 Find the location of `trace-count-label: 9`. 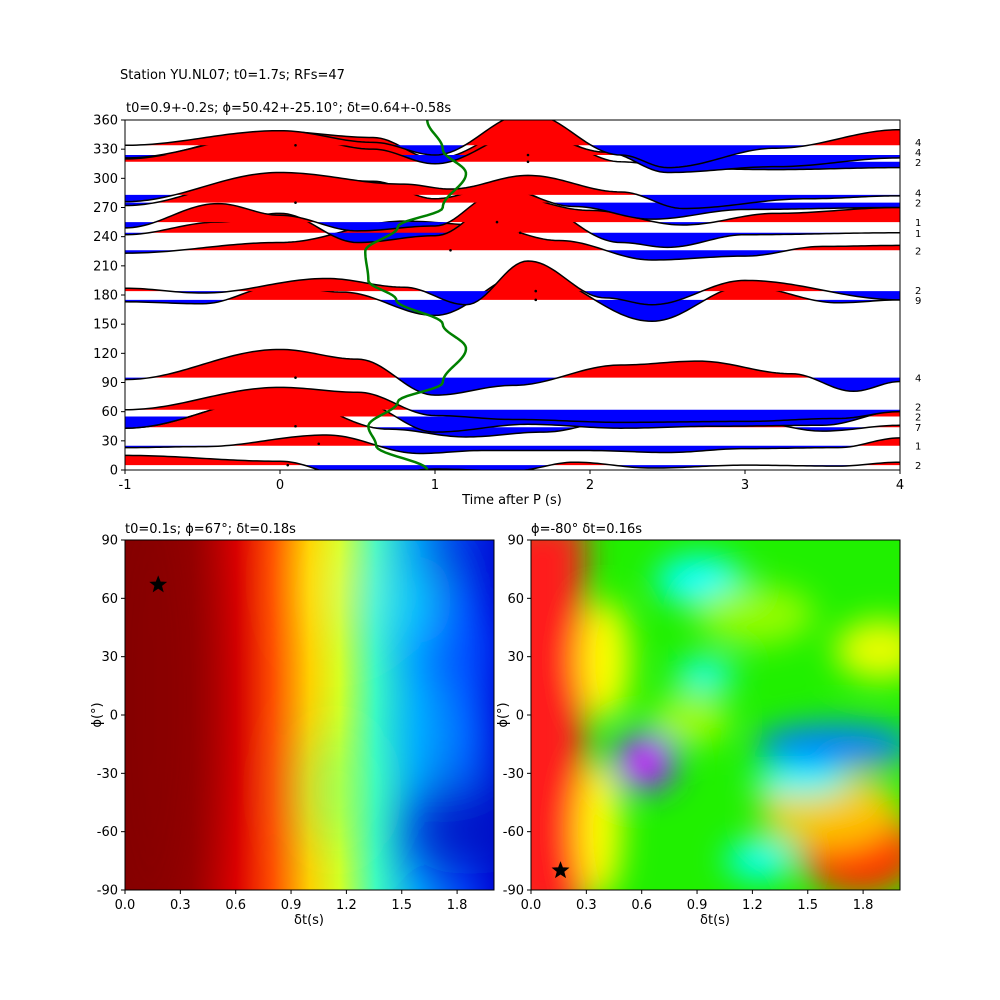

trace-count-label: 9 is located at coordinates (918, 301).